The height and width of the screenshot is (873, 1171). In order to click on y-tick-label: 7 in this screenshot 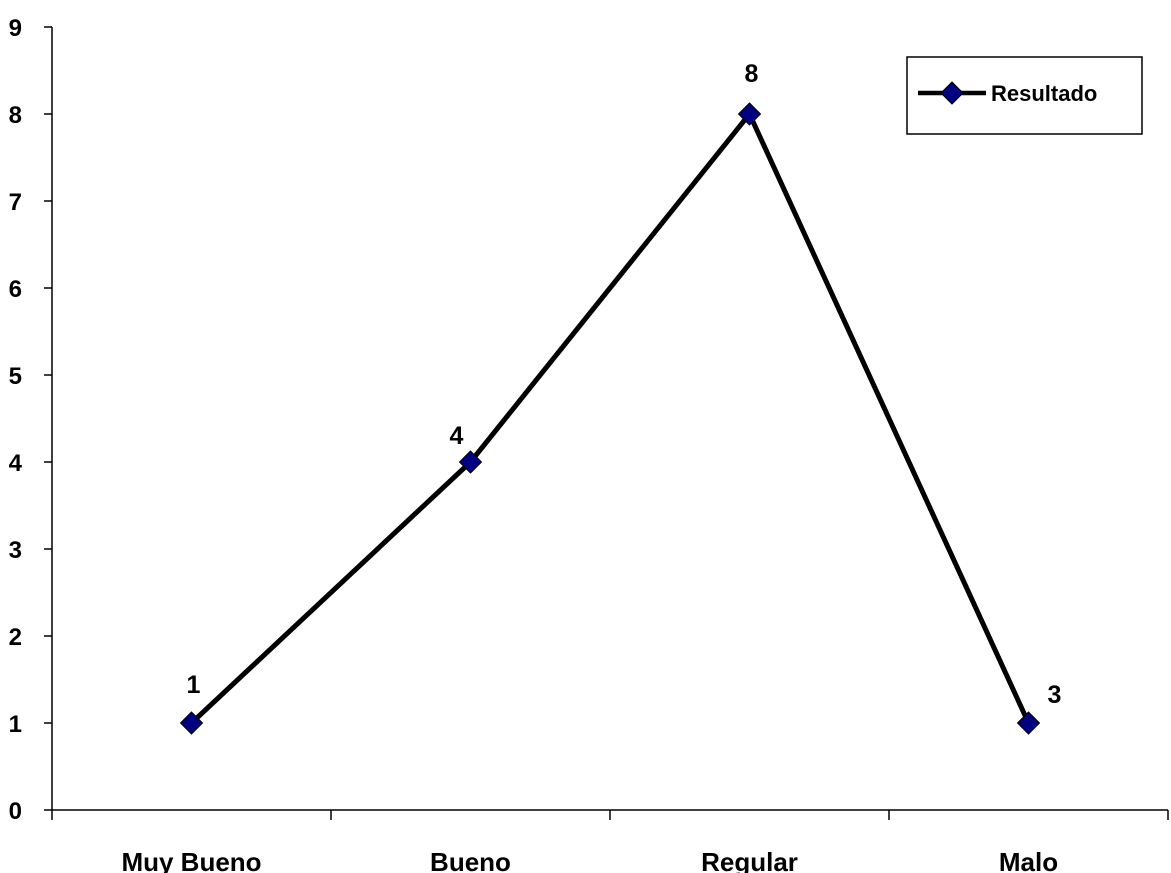, I will do `click(15, 202)`.